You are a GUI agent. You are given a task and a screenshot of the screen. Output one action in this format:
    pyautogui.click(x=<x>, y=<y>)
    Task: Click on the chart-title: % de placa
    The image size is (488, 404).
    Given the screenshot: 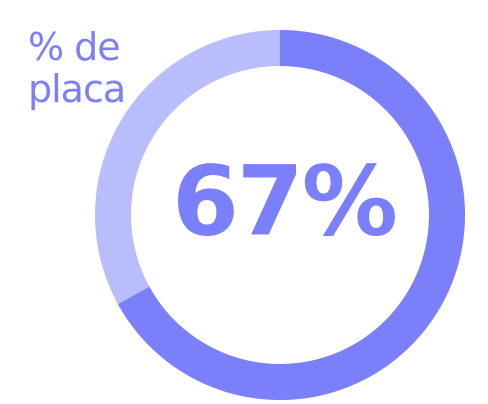 What is the action you would take?
    pyautogui.click(x=77, y=68)
    